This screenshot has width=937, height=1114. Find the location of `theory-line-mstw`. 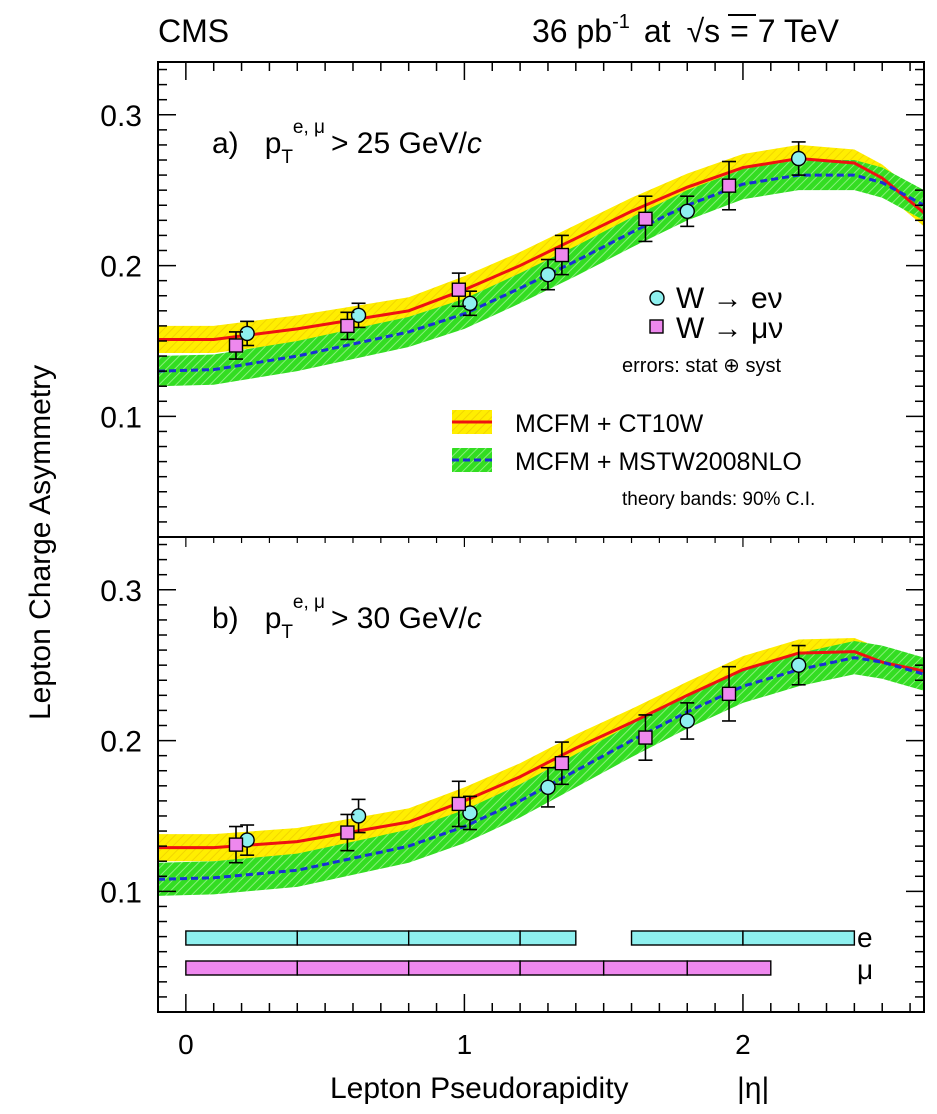

theory-line-mstw is located at coordinates (541, 273).